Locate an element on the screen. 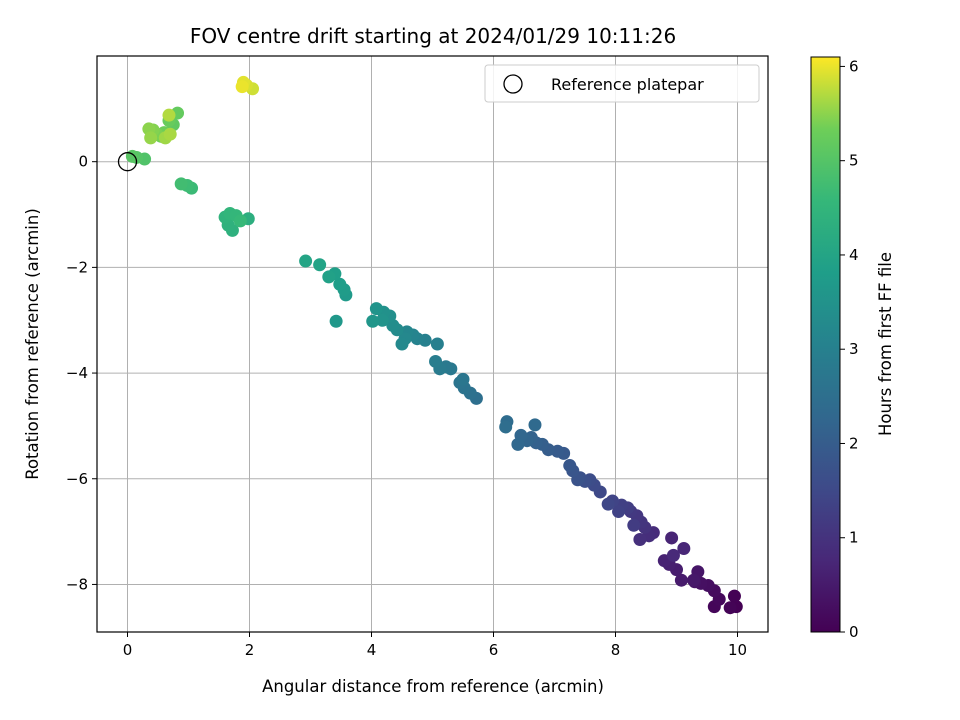 The width and height of the screenshot is (960, 720). colorbar-tick-label: 6 is located at coordinates (854, 66).